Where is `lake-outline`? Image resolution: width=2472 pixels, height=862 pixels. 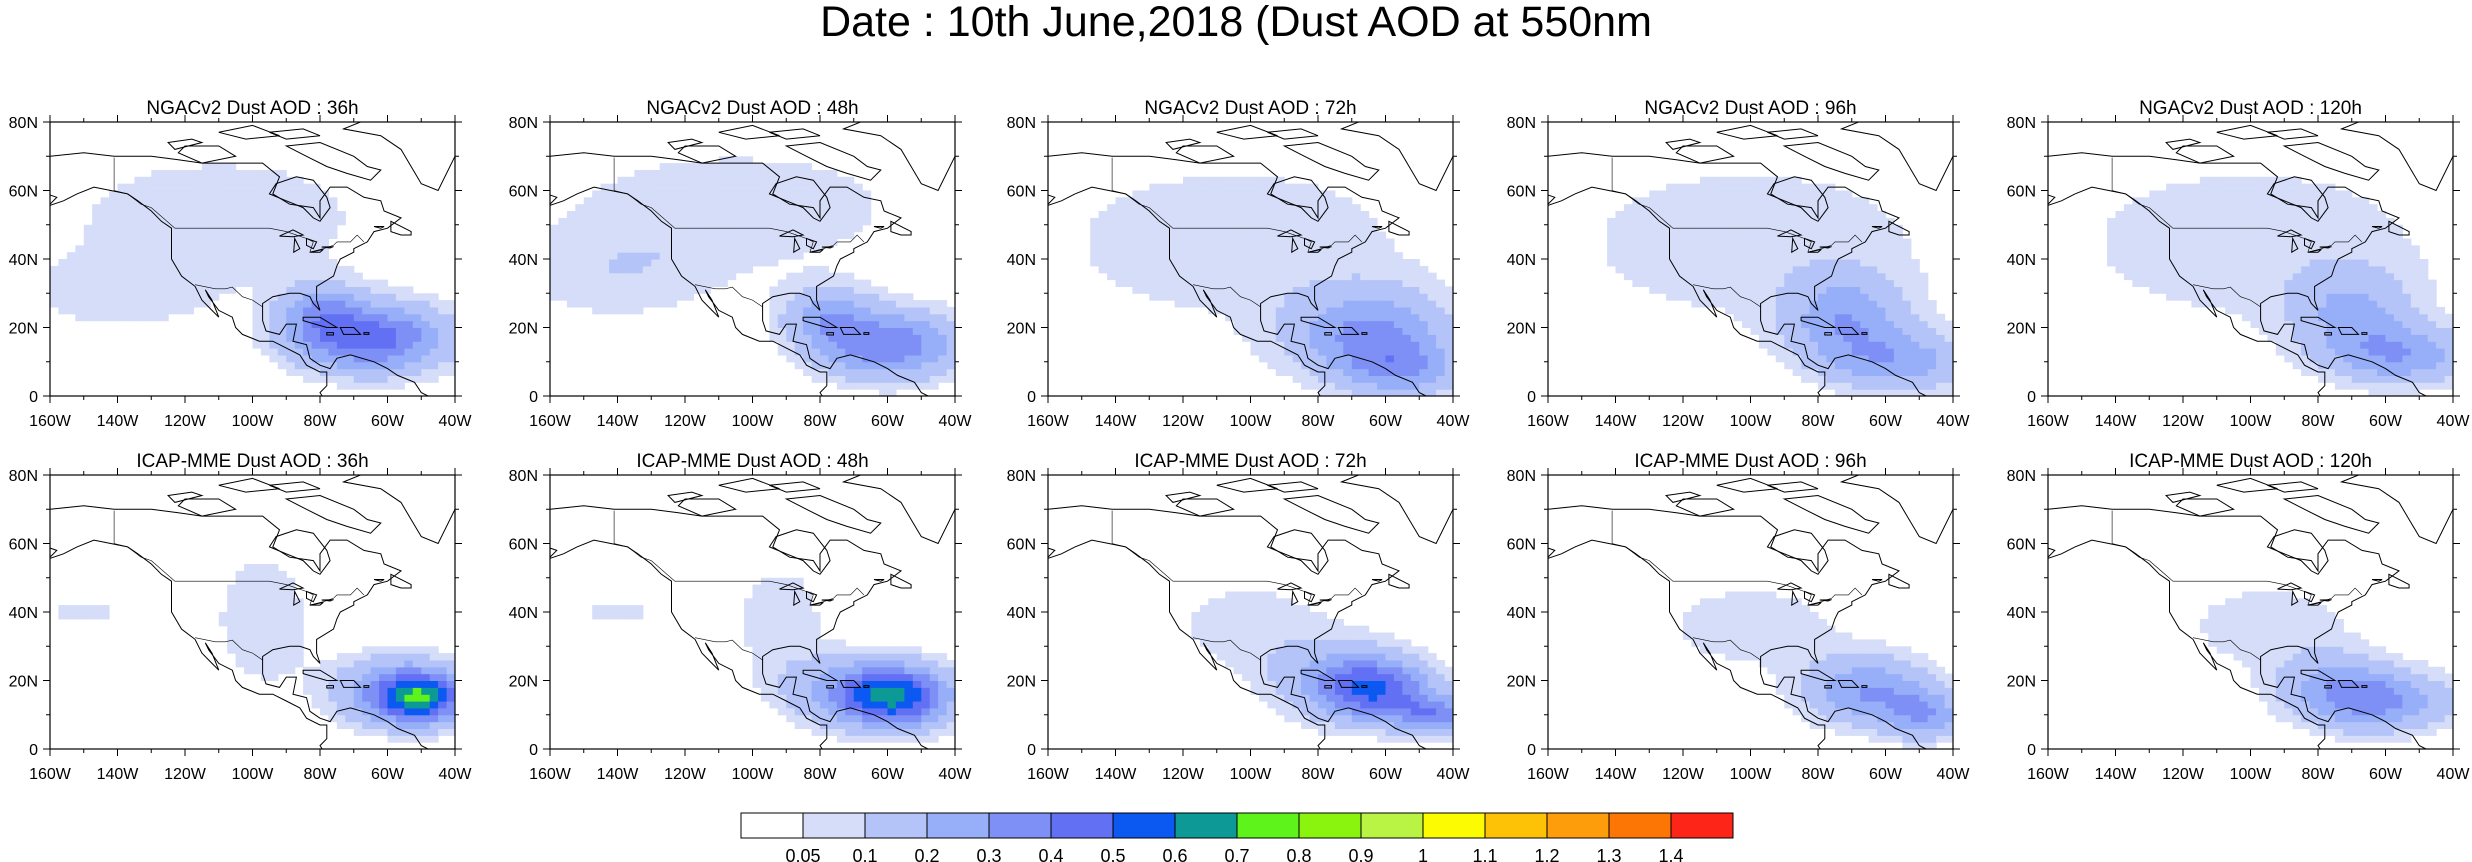
lake-outline is located at coordinates (1810, 243).